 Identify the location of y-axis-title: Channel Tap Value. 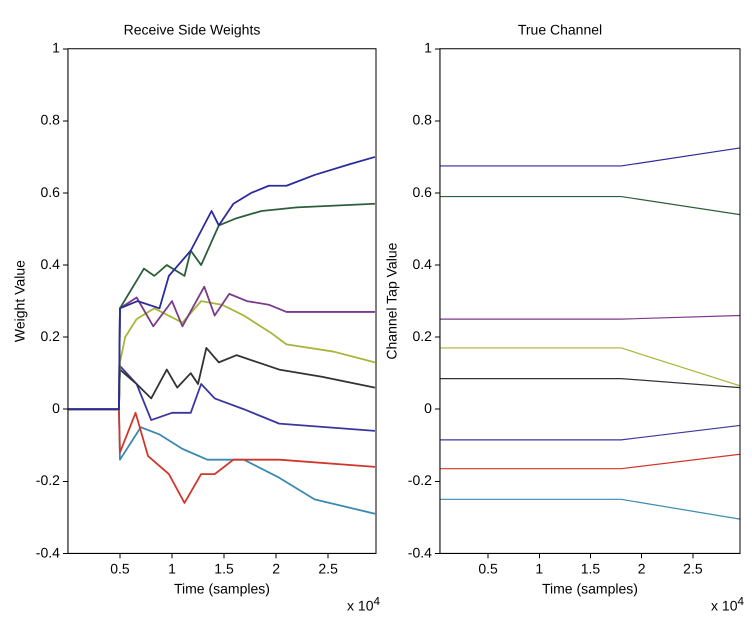
(391, 301).